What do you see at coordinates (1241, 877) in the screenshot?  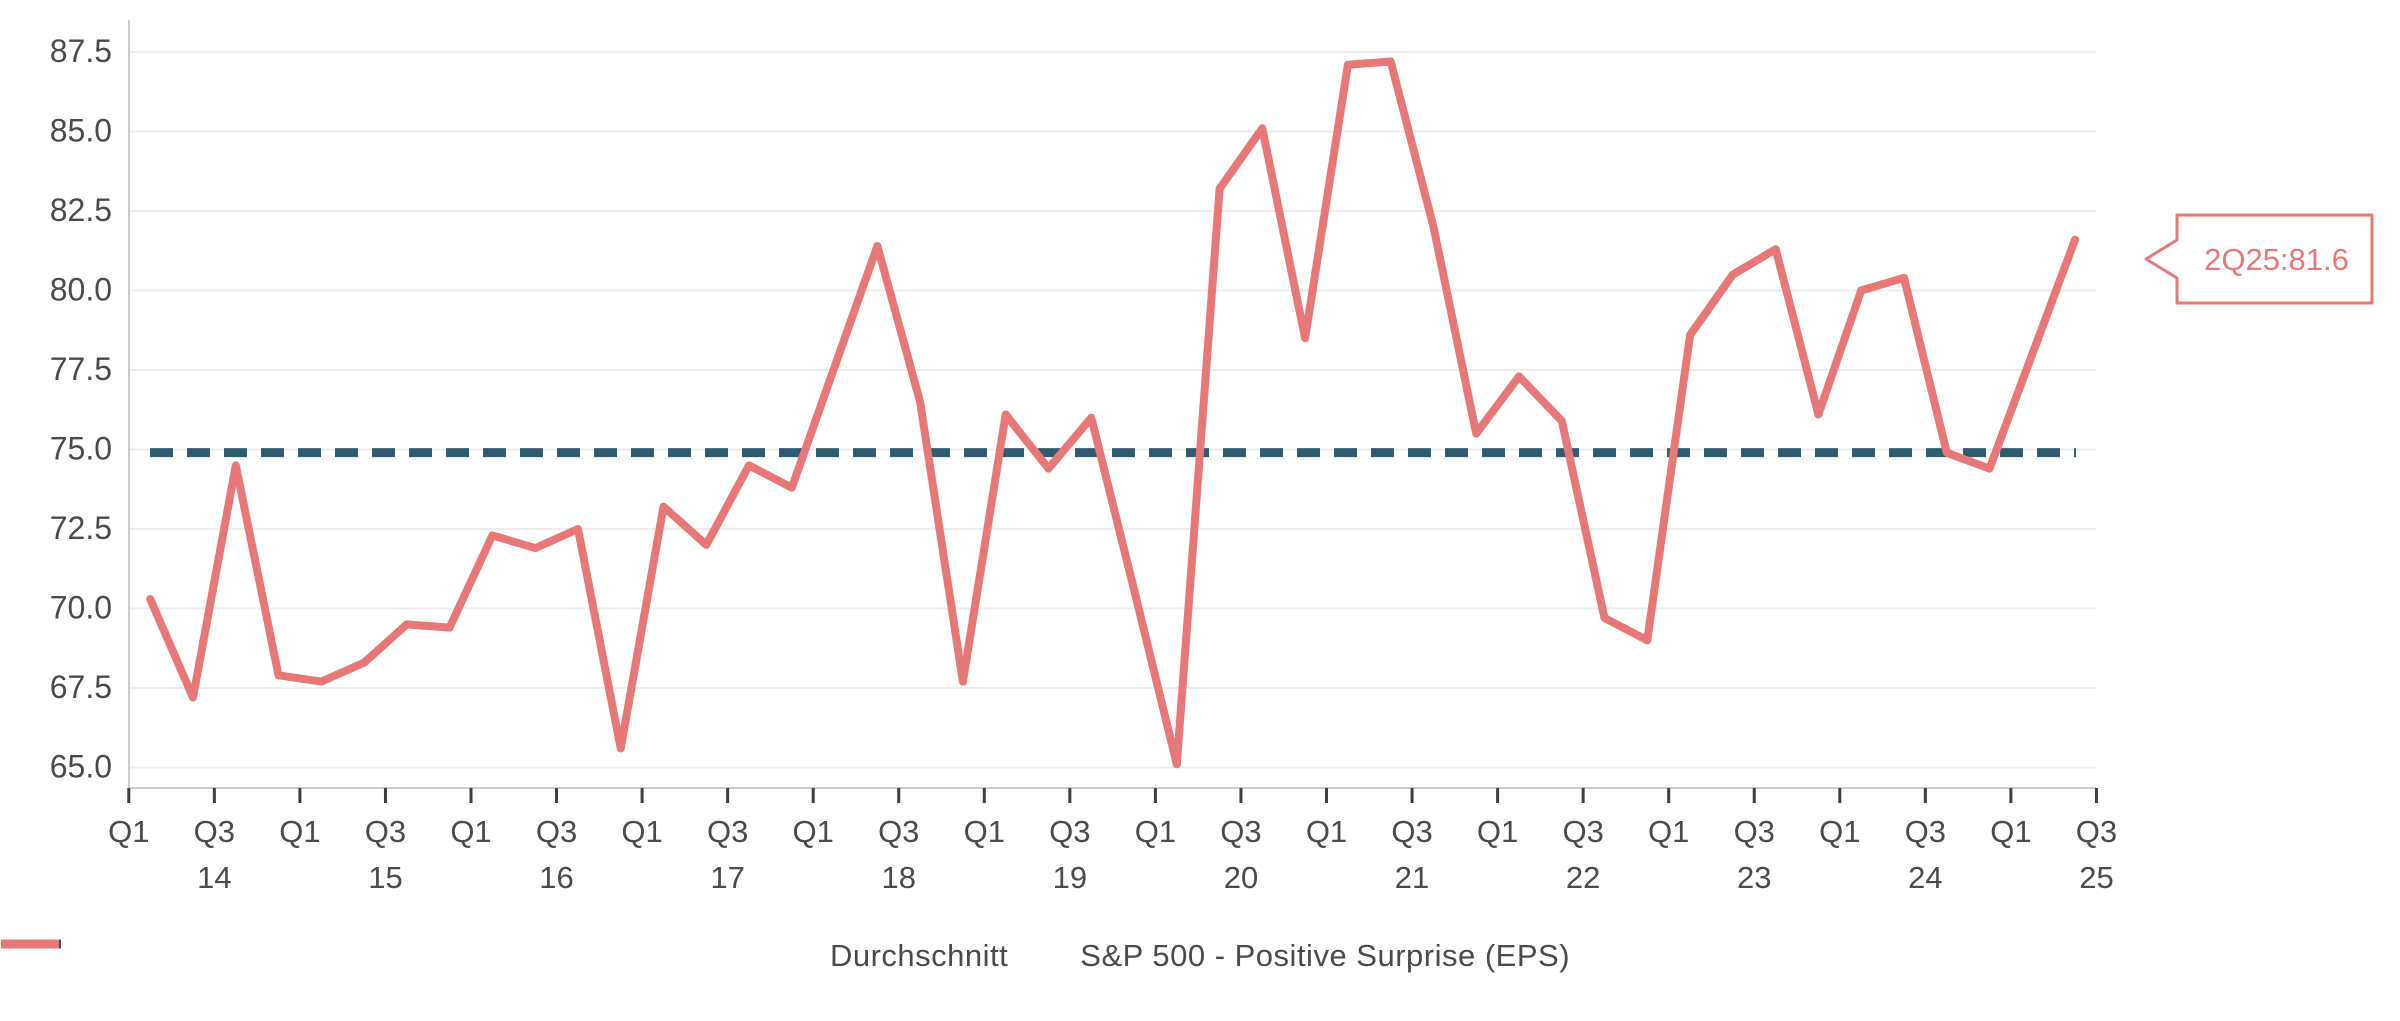 I see `x-axis-year-label: 20` at bounding box center [1241, 877].